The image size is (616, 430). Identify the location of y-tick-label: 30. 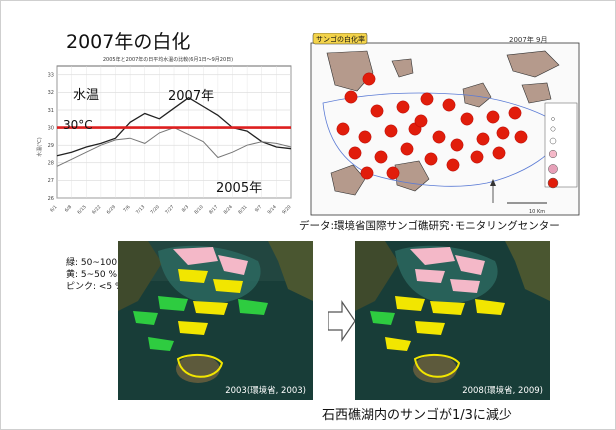
(51, 128).